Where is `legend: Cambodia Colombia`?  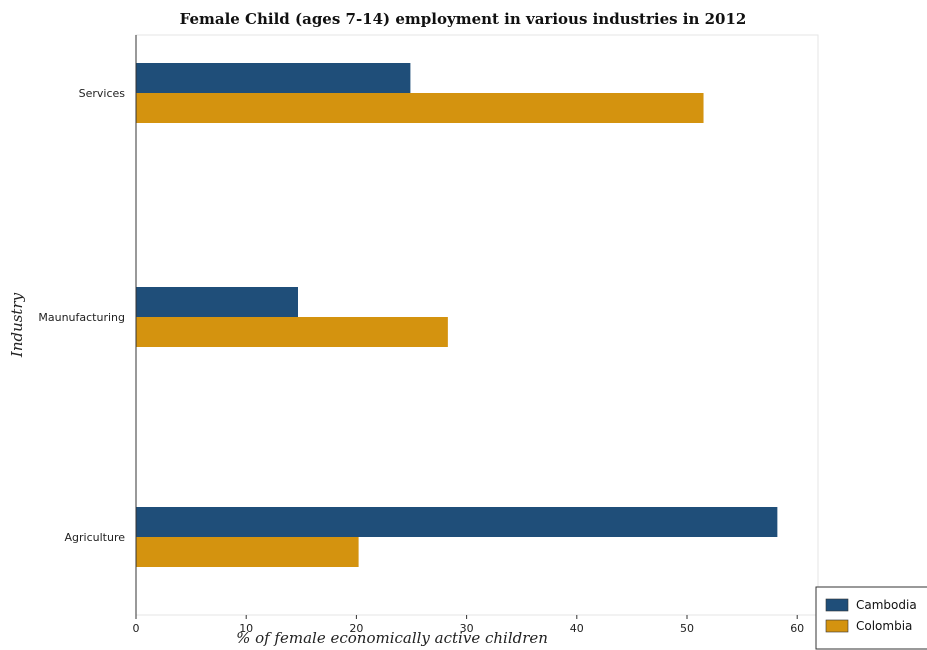 legend: Cambodia Colombia is located at coordinates (871, 618).